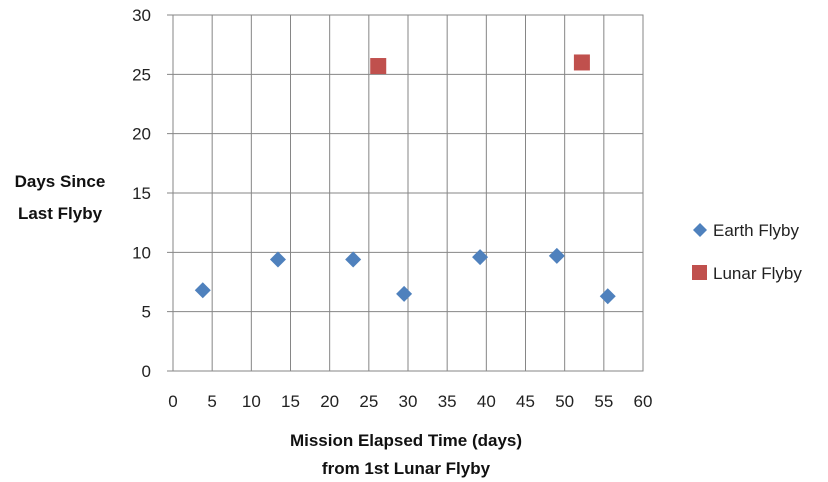 Image resolution: width=828 pixels, height=482 pixels. Describe the element at coordinates (757, 273) in the screenshot. I see `legend-label-lunar-flyby: Lunar Flyby` at that location.